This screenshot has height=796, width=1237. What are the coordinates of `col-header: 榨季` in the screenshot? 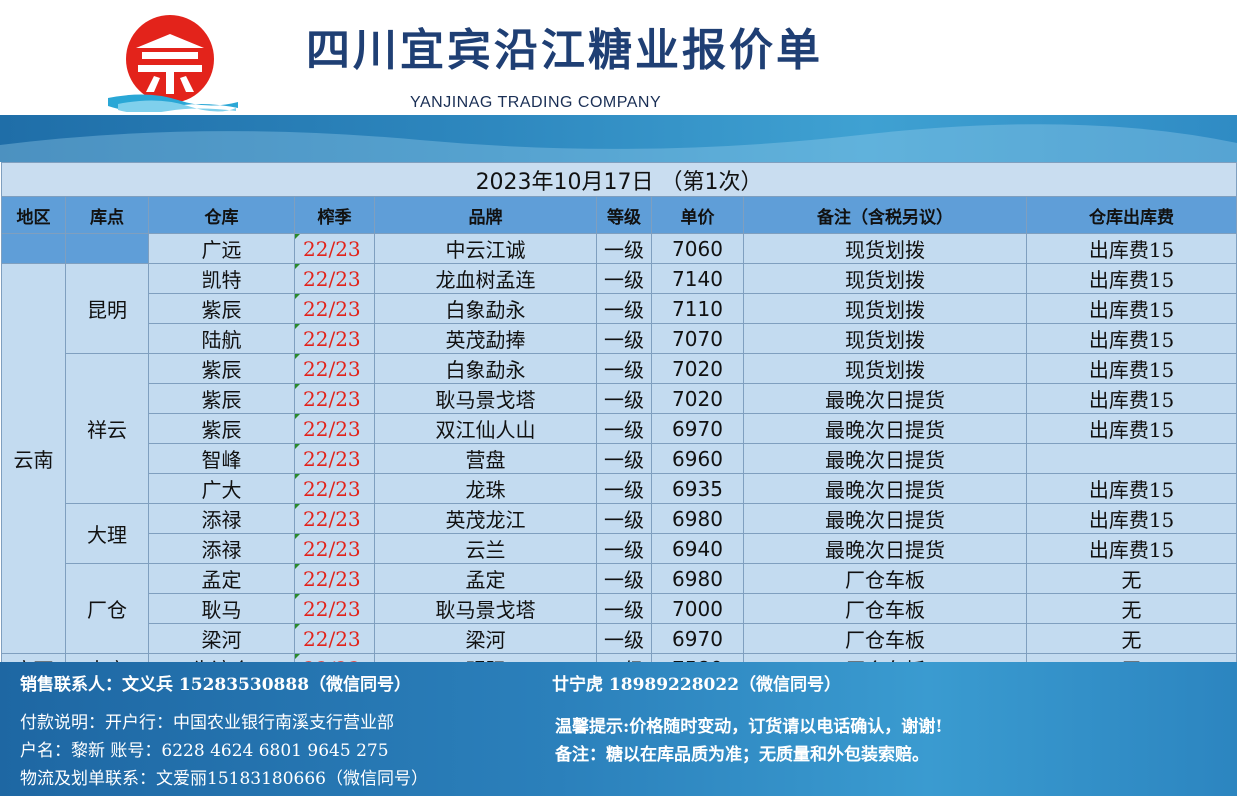 It's located at (334, 215).